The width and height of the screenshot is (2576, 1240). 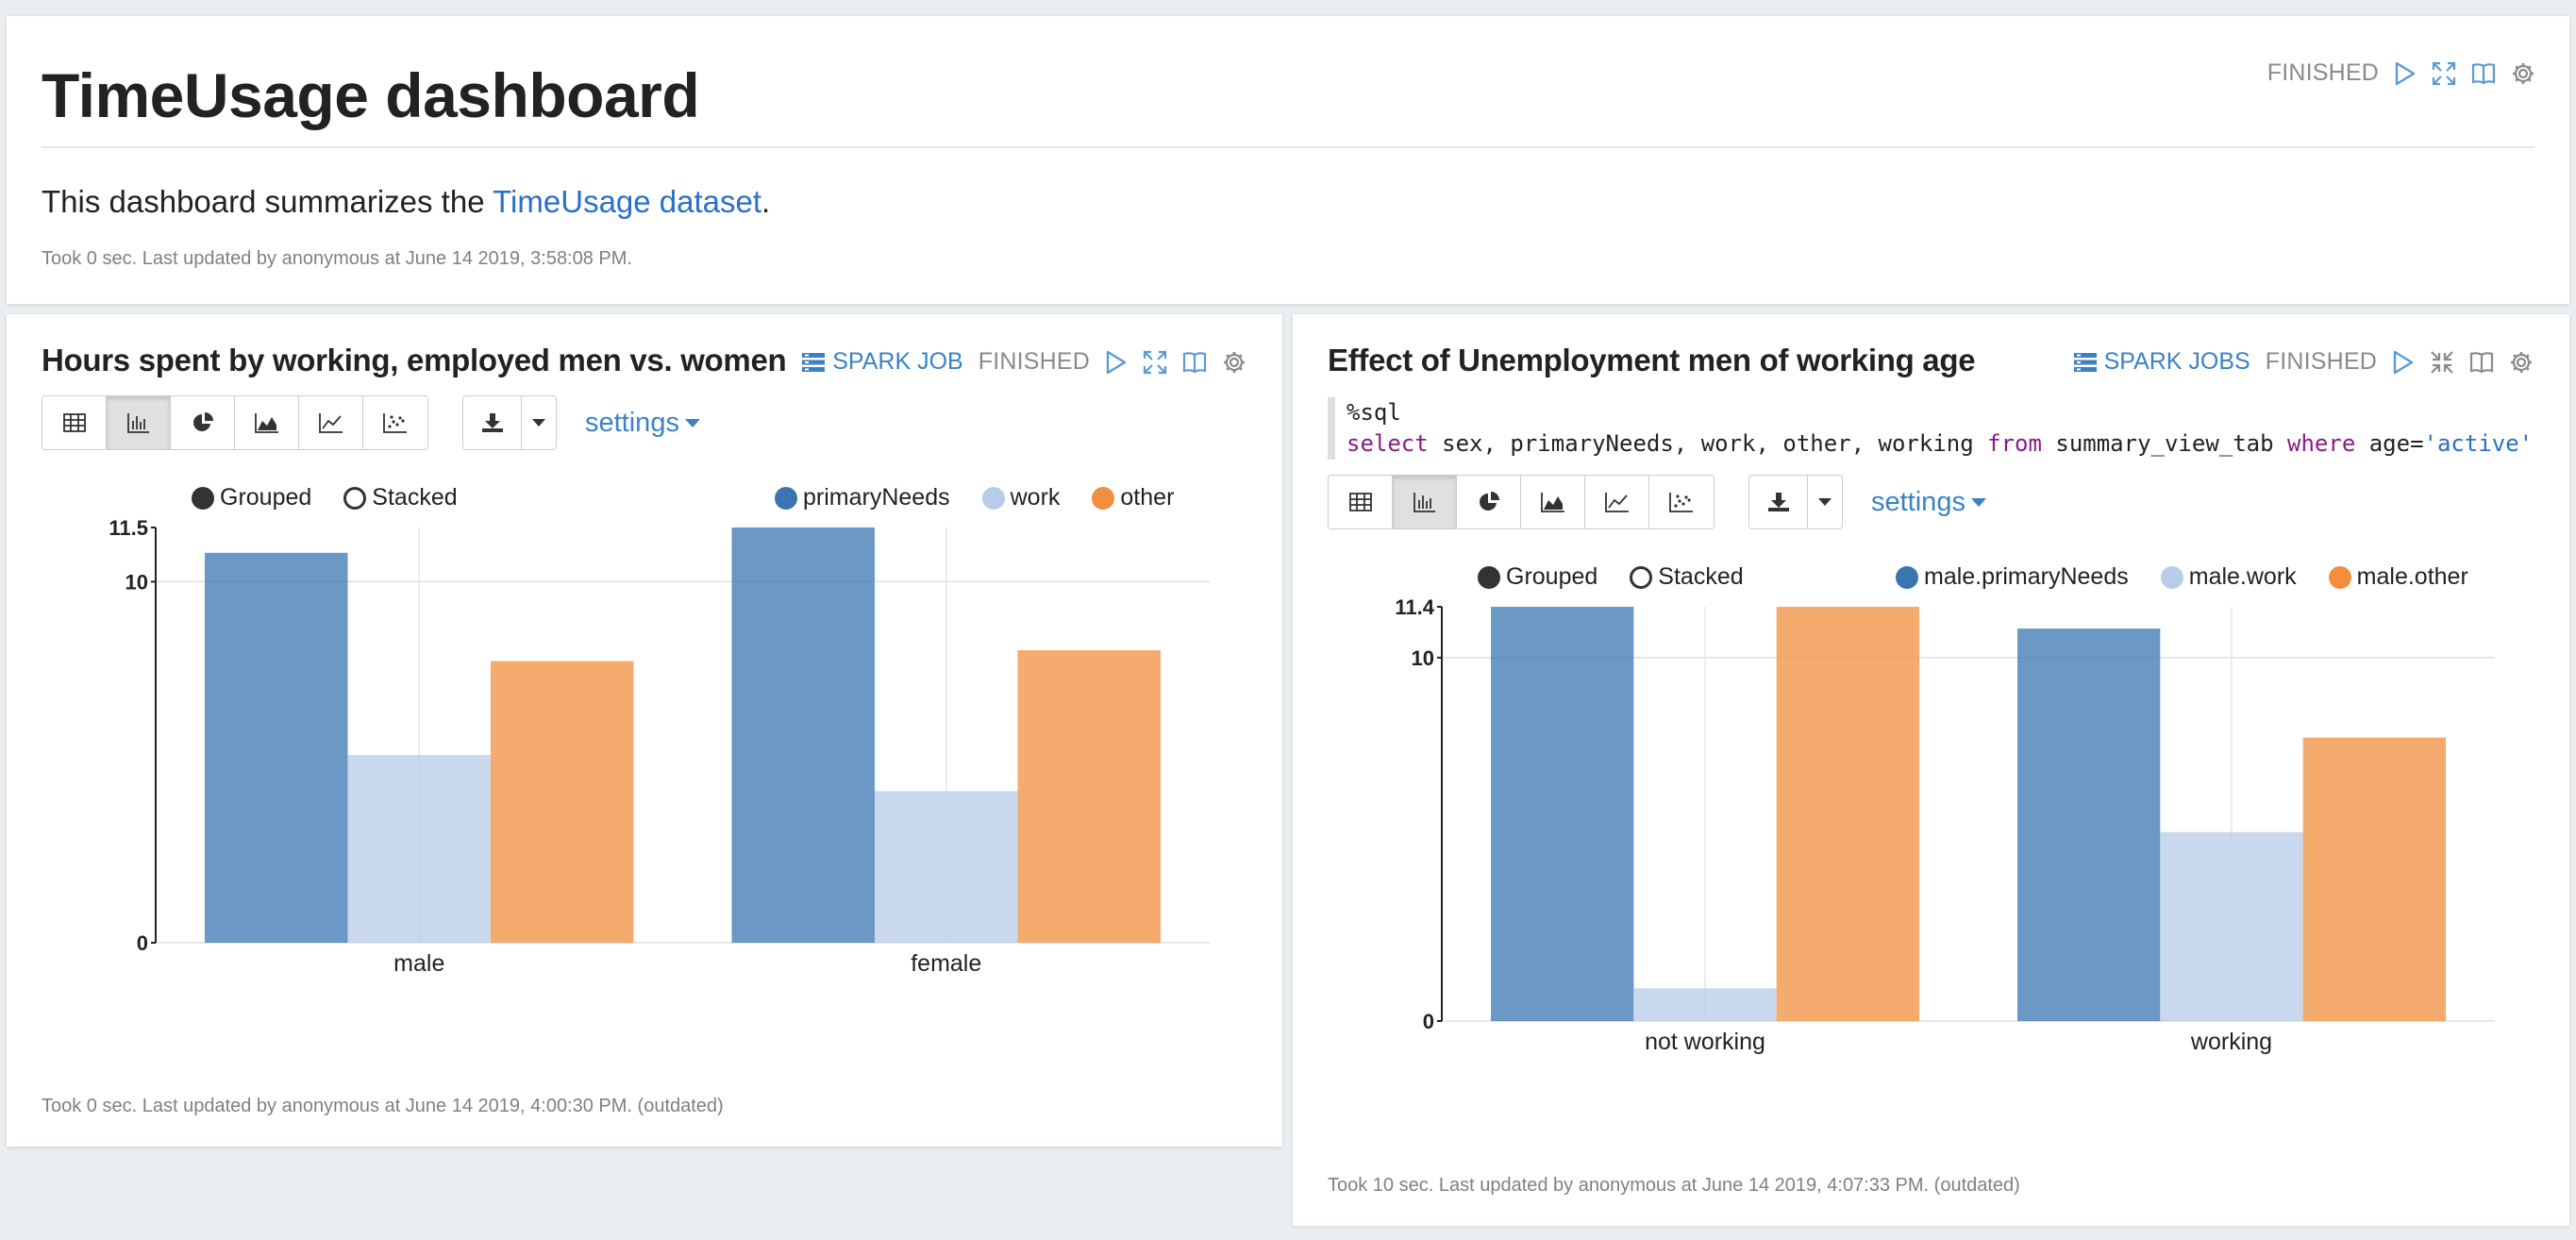 What do you see at coordinates (1705, 1042) in the screenshot?
I see `x-tick-label: not working` at bounding box center [1705, 1042].